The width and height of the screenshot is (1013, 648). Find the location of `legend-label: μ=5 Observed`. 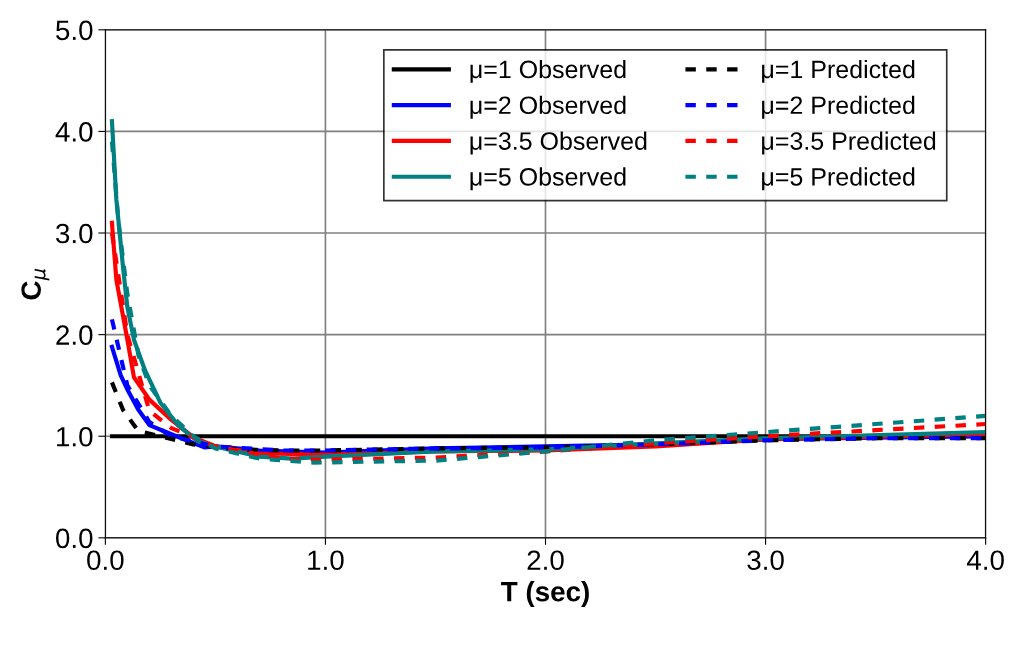

legend-label: μ=5 Observed is located at coordinates (548, 179).